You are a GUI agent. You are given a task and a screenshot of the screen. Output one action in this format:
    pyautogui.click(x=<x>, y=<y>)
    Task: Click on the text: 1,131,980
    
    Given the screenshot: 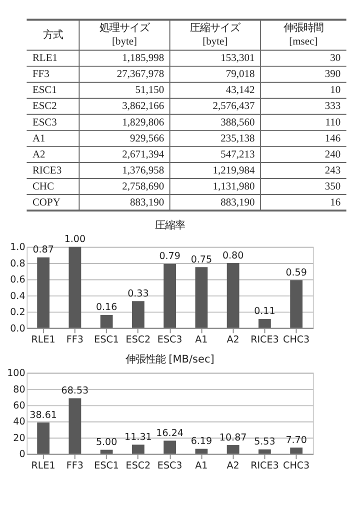 What is the action you would take?
    pyautogui.click(x=233, y=186)
    